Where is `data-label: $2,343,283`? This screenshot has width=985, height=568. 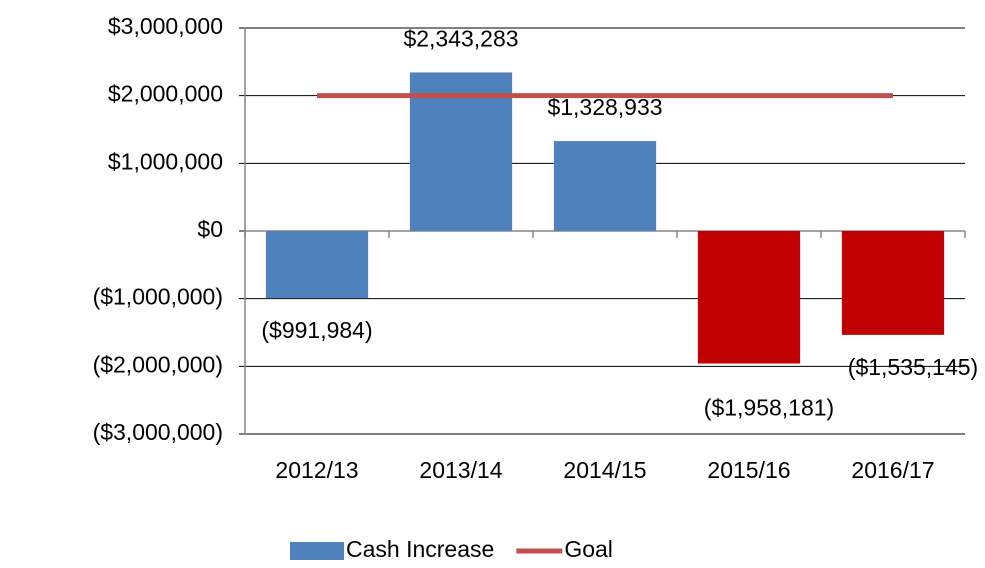
data-label: $2,343,283 is located at coordinates (460, 39).